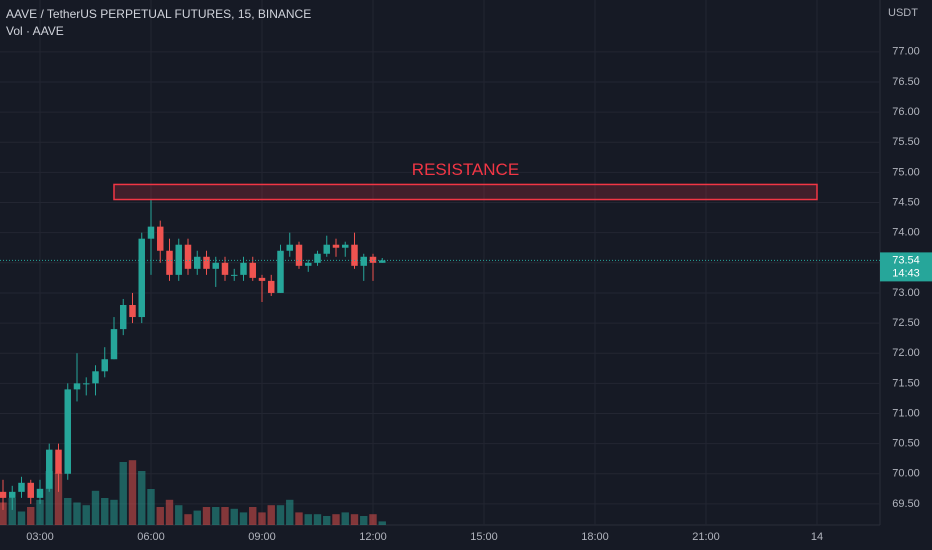  What do you see at coordinates (906, 172) in the screenshot?
I see `y-tick-label: 75.00` at bounding box center [906, 172].